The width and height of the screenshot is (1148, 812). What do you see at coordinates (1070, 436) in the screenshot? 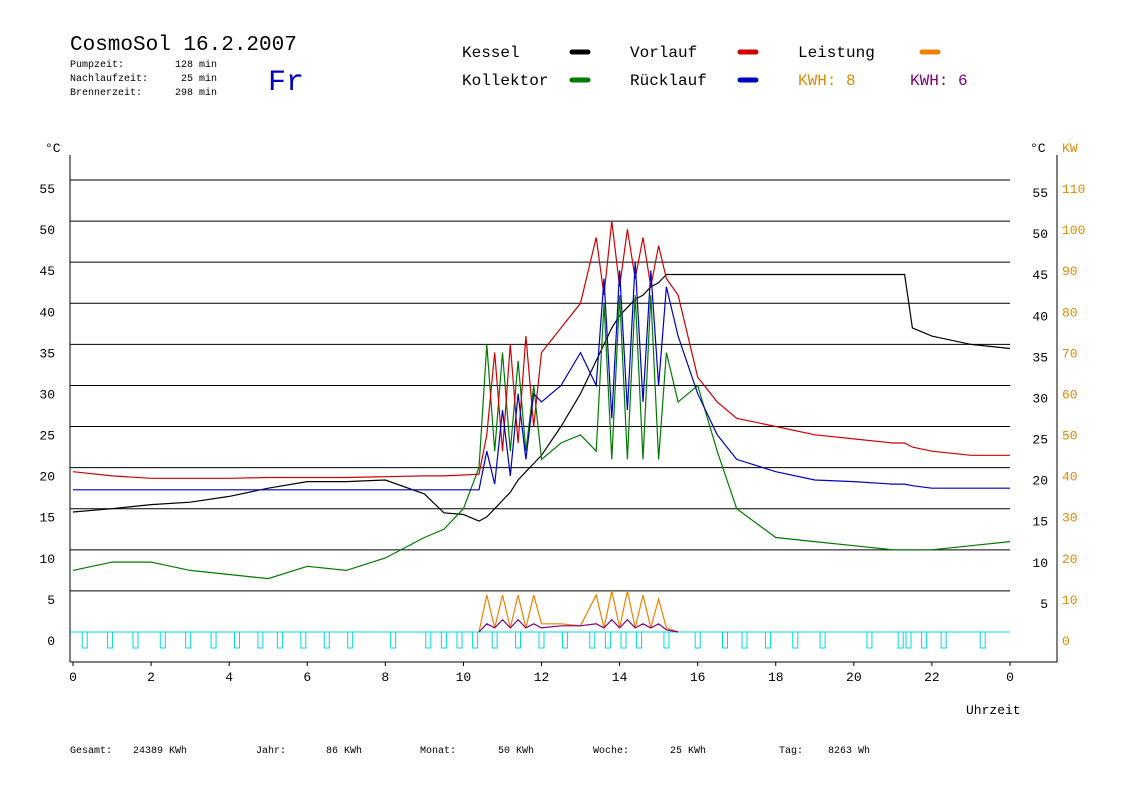
I see `y2-tick-label: 50` at bounding box center [1070, 436].